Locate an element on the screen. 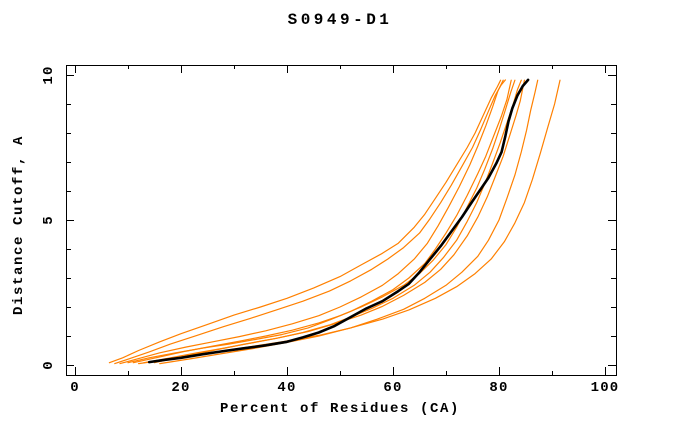  y-tick-label: 0 is located at coordinates (49, 365).